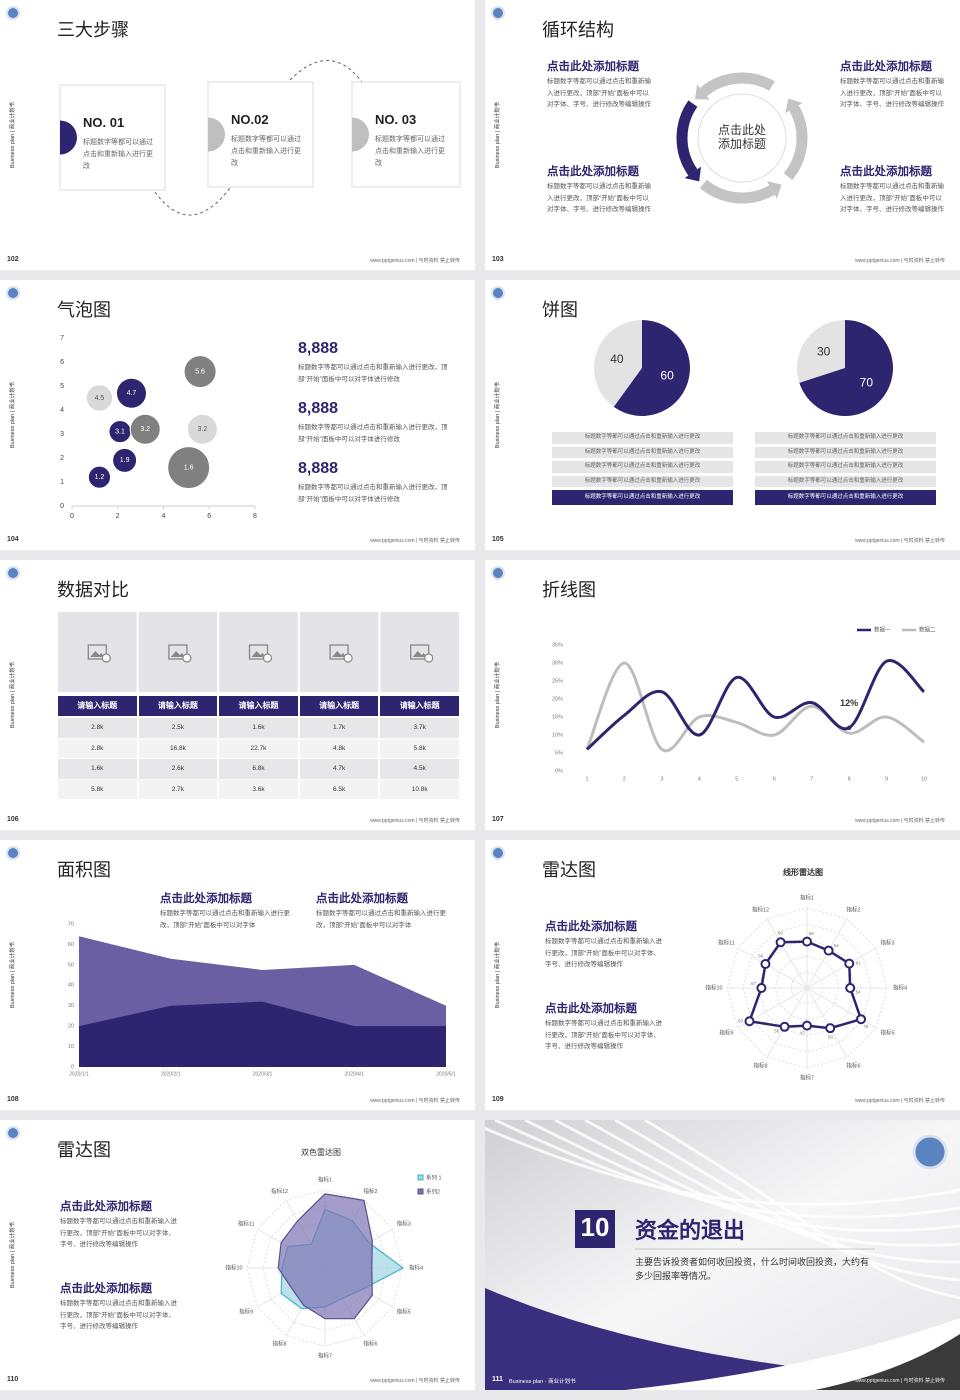 Image resolution: width=960 pixels, height=1400 pixels. What do you see at coordinates (178, 706) in the screenshot?
I see `table-header: 请输入标题` at bounding box center [178, 706].